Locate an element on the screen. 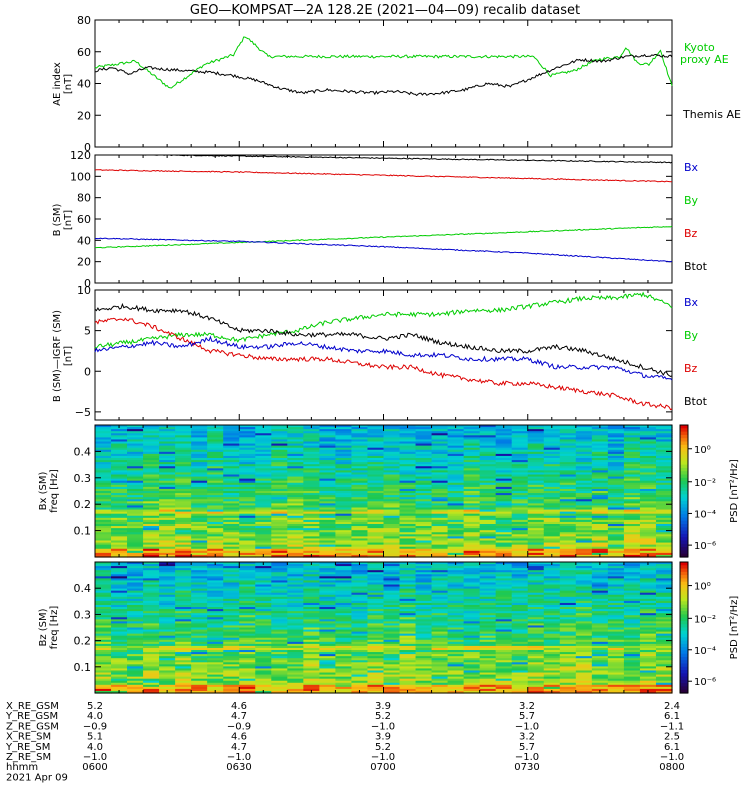 This screenshot has height=800, width=750. y-tick-label: 40 is located at coordinates (84, 240).